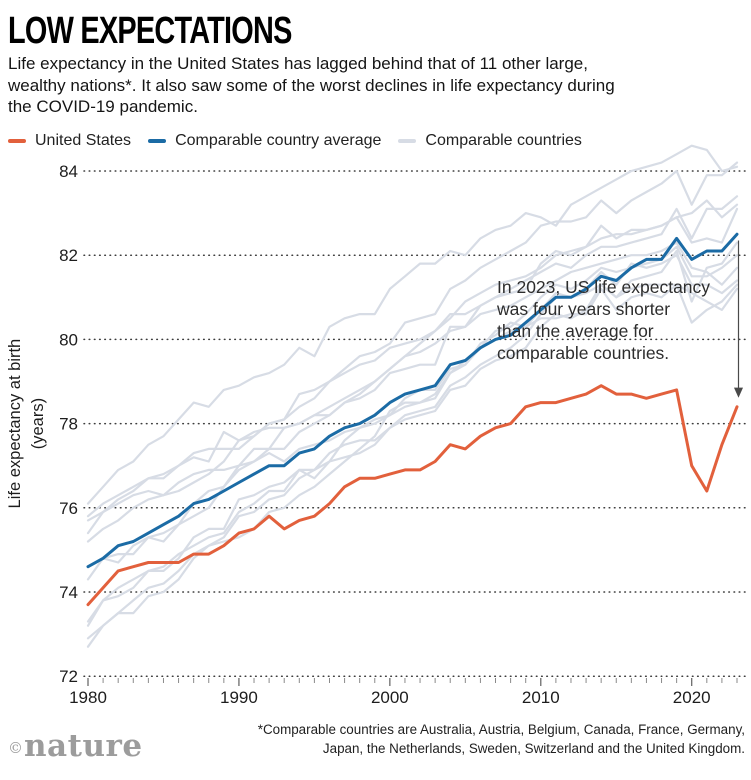 The height and width of the screenshot is (780, 751). Describe the element at coordinates (68, 592) in the screenshot. I see `y-axis-tick-label: 74` at that location.